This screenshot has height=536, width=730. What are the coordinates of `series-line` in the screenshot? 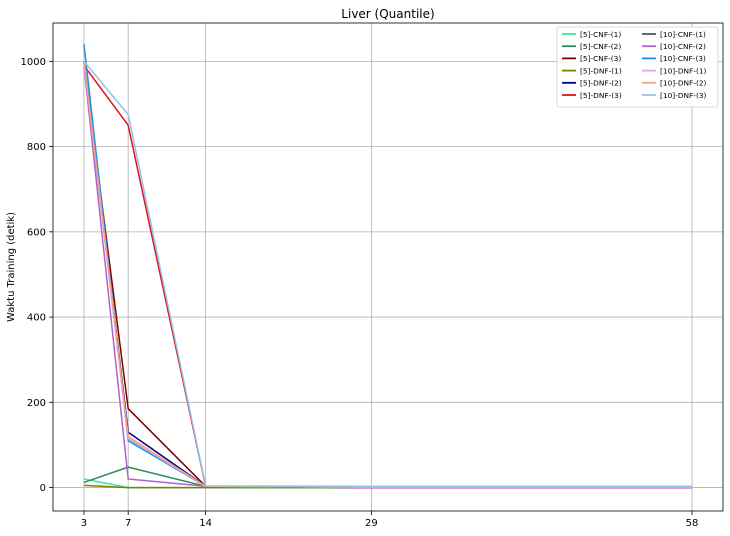 It's located at (387, 477).